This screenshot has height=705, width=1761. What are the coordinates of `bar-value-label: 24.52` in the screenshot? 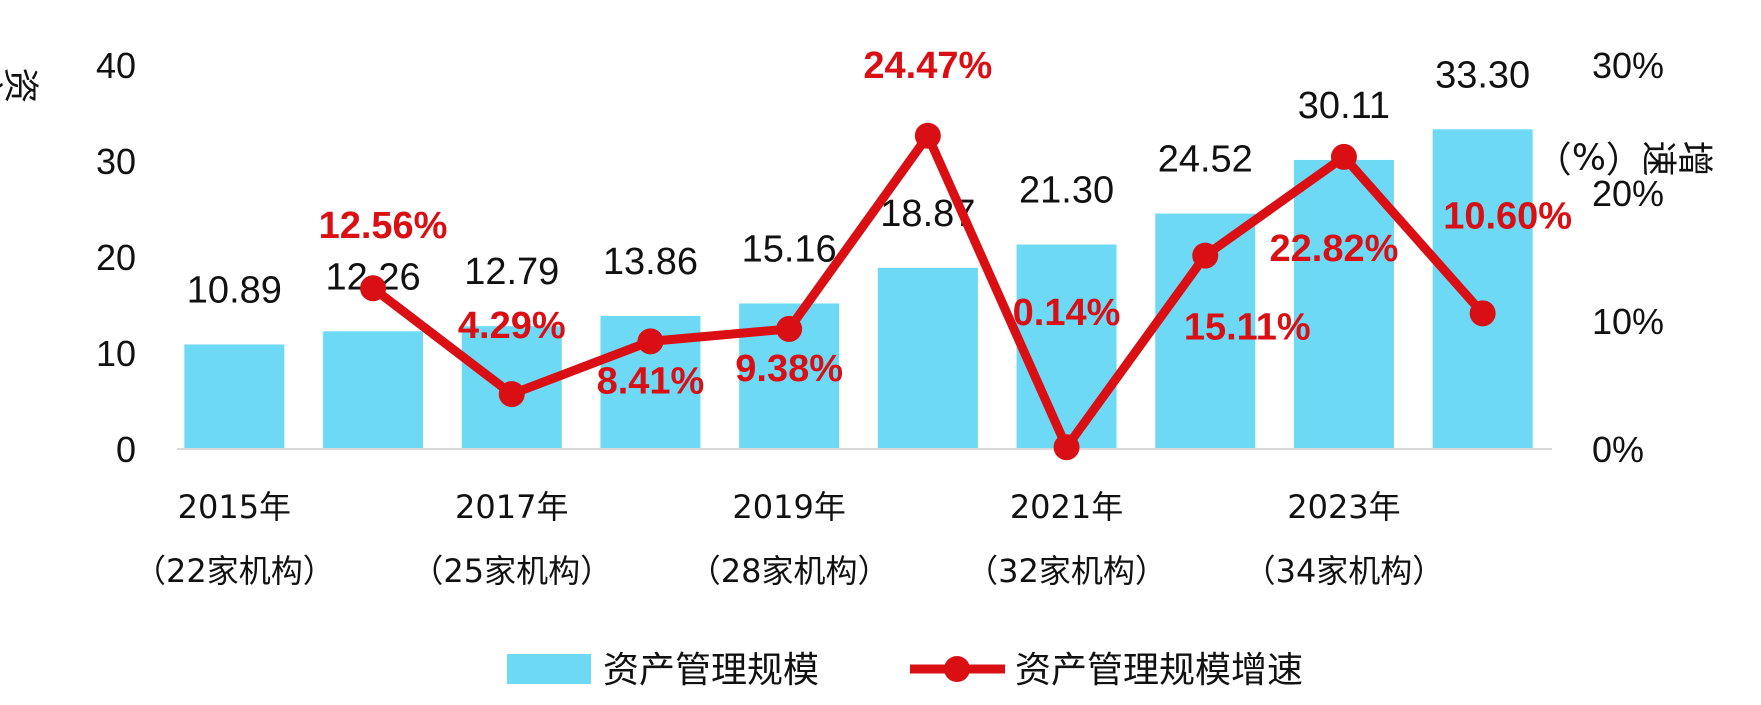 It's located at (1205, 160).